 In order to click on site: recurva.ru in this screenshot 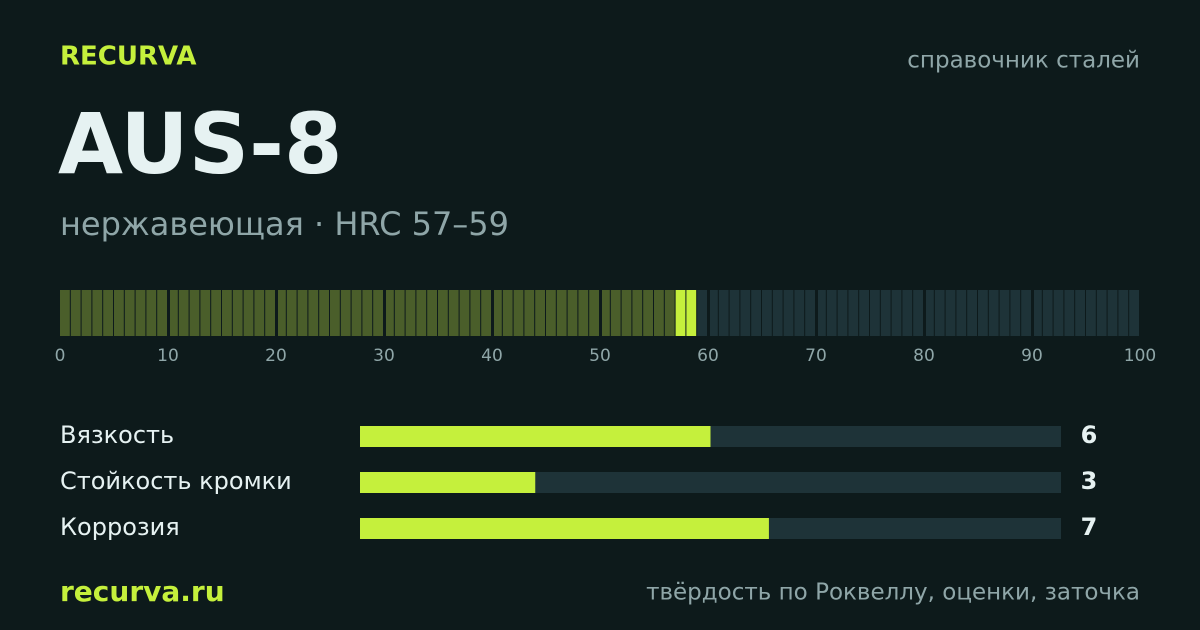, I will do `click(142, 591)`.